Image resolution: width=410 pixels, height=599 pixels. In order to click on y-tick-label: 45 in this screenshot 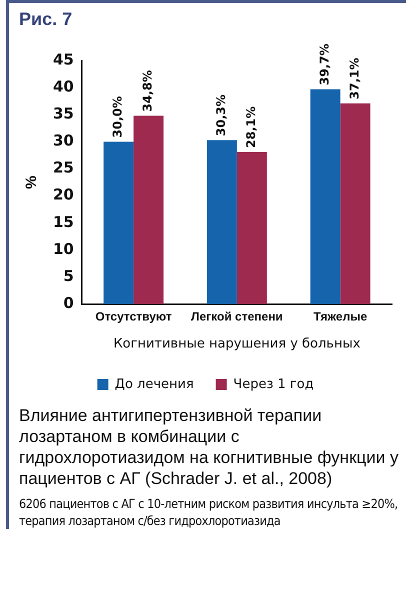, I will do `click(63, 59)`.